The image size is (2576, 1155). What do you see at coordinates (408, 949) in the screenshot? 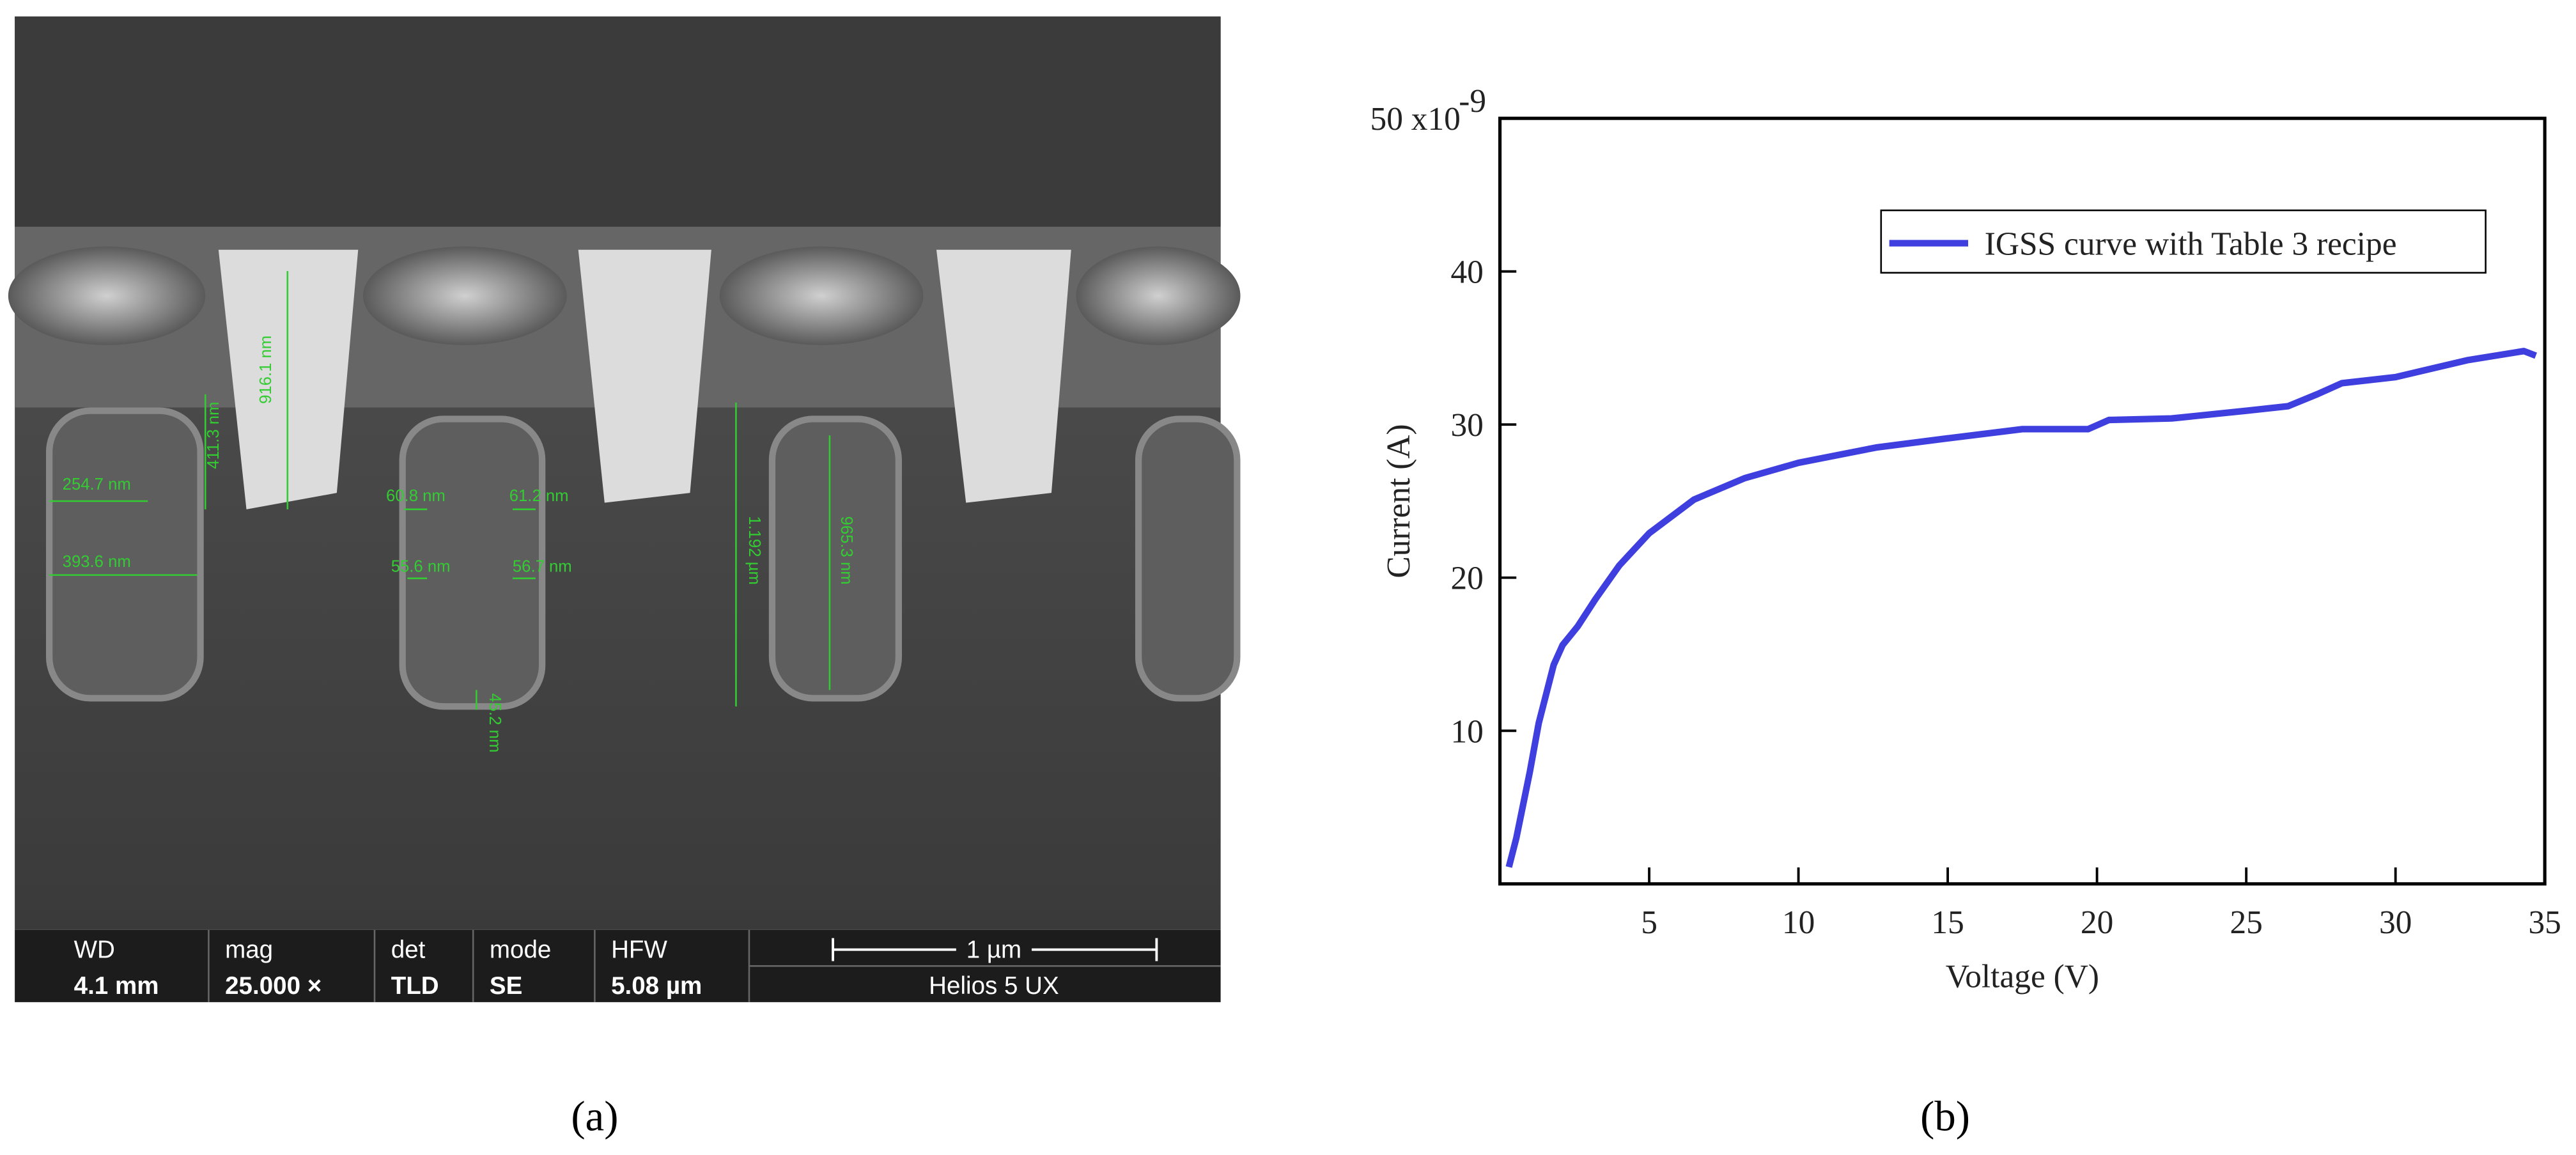
I see `info-label: det` at bounding box center [408, 949].